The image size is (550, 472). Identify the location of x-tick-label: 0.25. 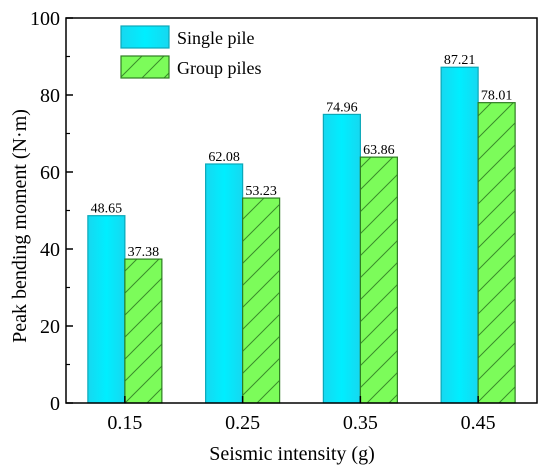
(242, 423).